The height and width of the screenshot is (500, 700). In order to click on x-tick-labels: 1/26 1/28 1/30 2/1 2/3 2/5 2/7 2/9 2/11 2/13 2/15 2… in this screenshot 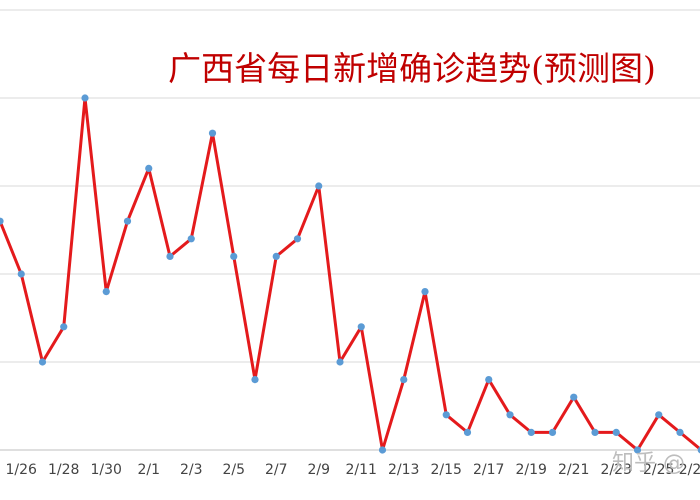, I will do `click(353, 470)`.